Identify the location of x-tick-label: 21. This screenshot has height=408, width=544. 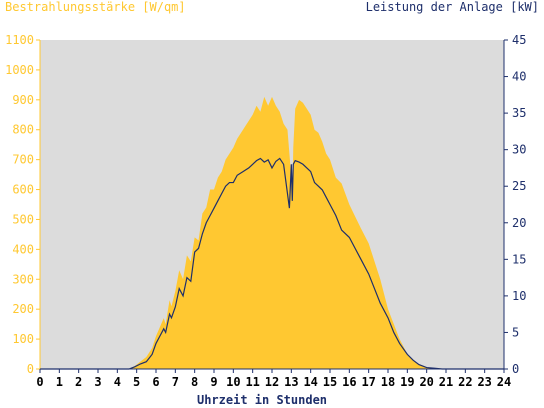
(446, 382).